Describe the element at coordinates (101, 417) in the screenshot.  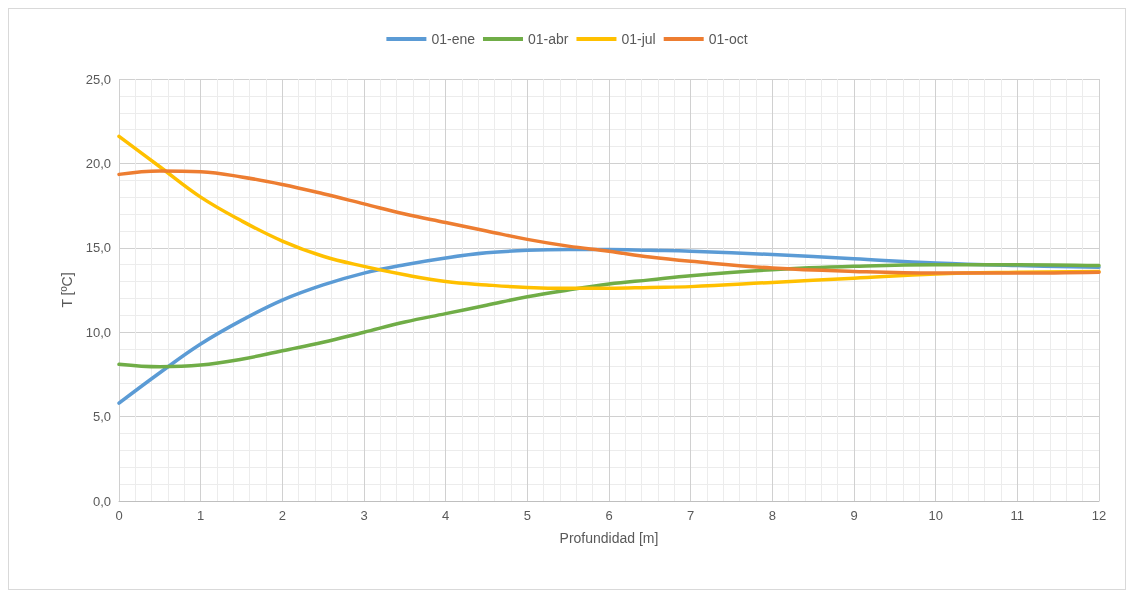
I see `y-tick-label: 5,0` at that location.